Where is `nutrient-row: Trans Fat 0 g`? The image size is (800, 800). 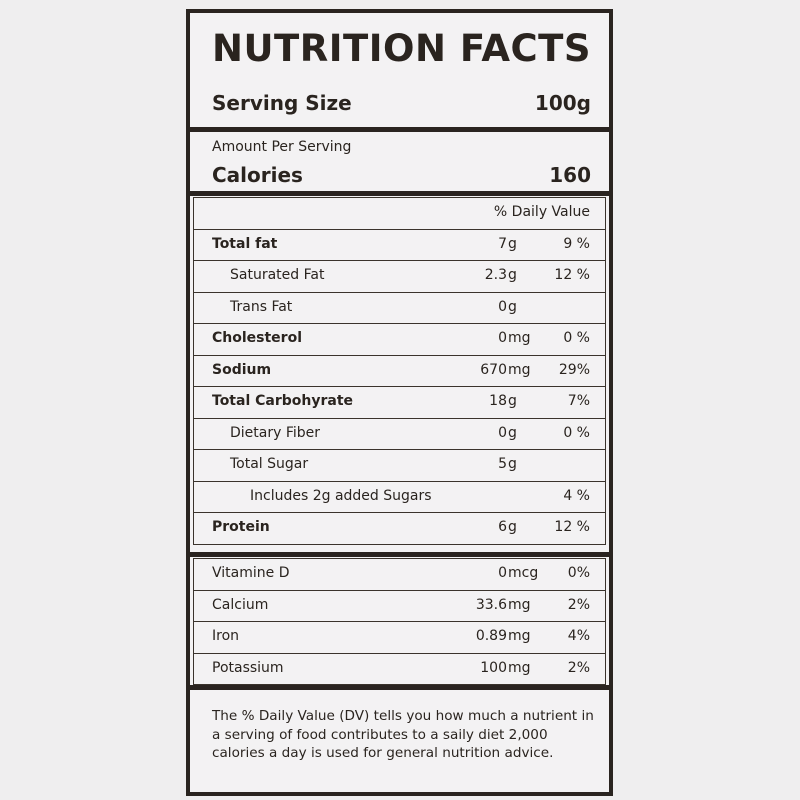
nutrient-row: Trans Fat 0 g is located at coordinates (399, 307).